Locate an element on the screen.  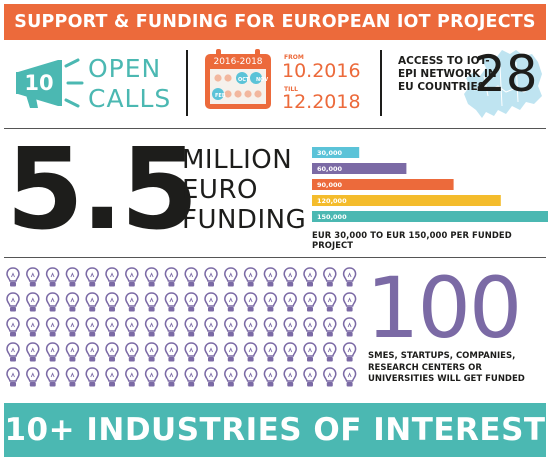
bar-label: 120,000 is located at coordinates (332, 201).